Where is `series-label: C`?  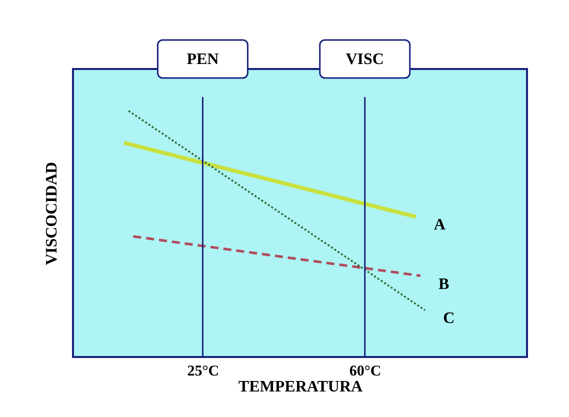 series-label: C is located at coordinates (449, 319).